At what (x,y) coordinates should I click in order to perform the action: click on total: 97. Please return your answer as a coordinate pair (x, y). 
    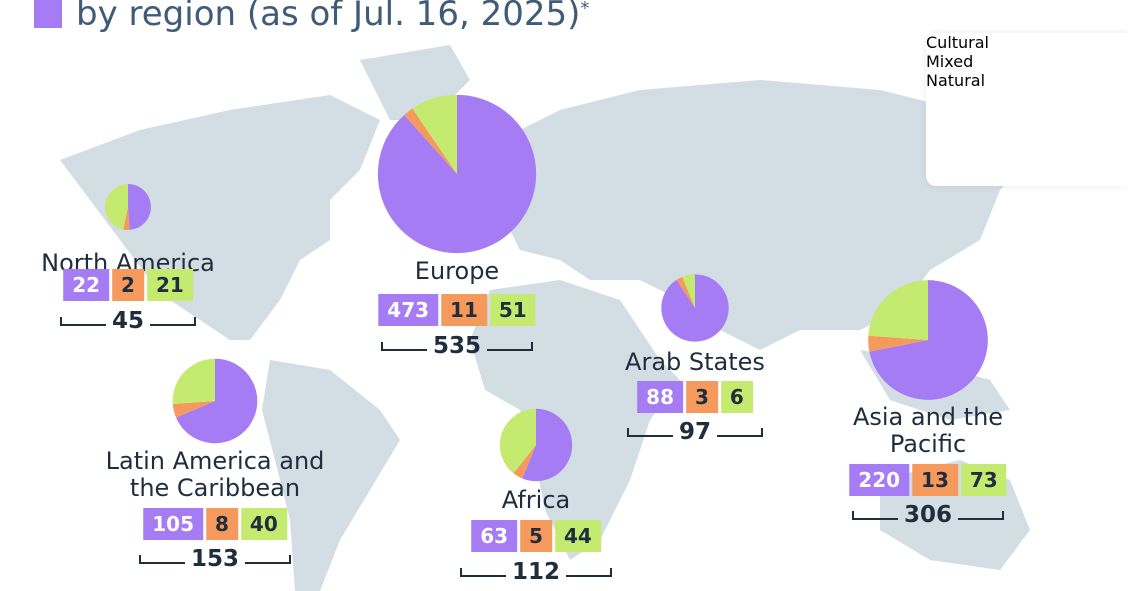
    Looking at the image, I should click on (695, 432).